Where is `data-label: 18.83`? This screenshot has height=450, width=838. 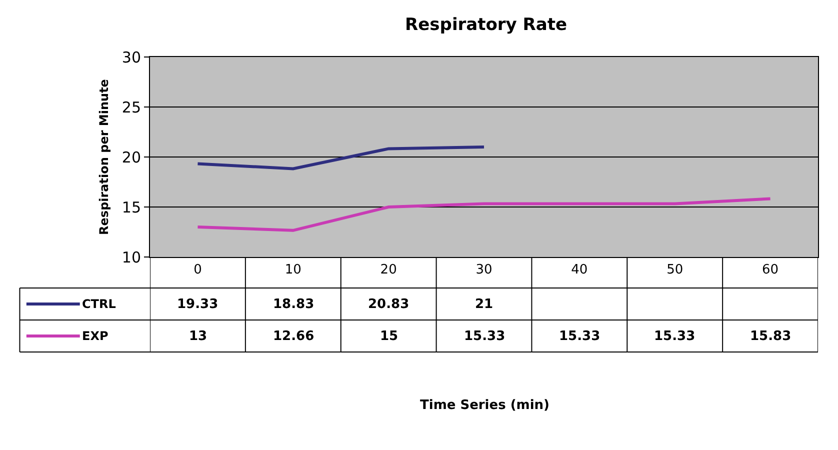
data-label: 18.83 is located at coordinates (293, 304).